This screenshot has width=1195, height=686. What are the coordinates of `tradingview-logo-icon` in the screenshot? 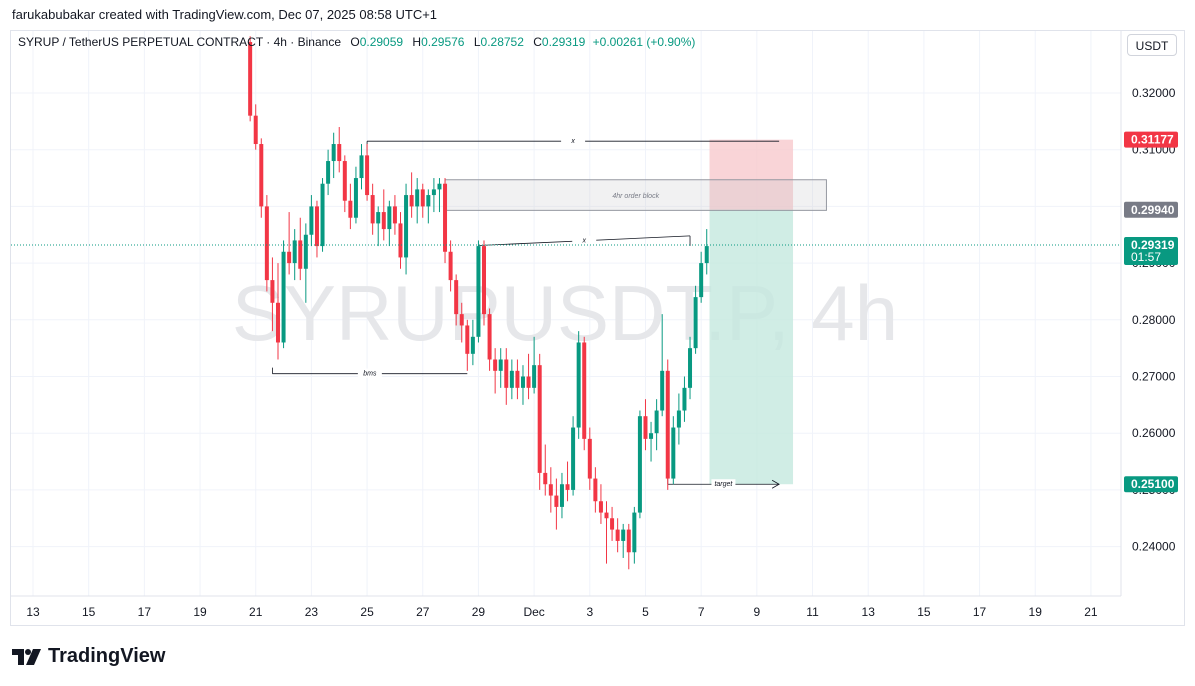 It's located at (26, 656).